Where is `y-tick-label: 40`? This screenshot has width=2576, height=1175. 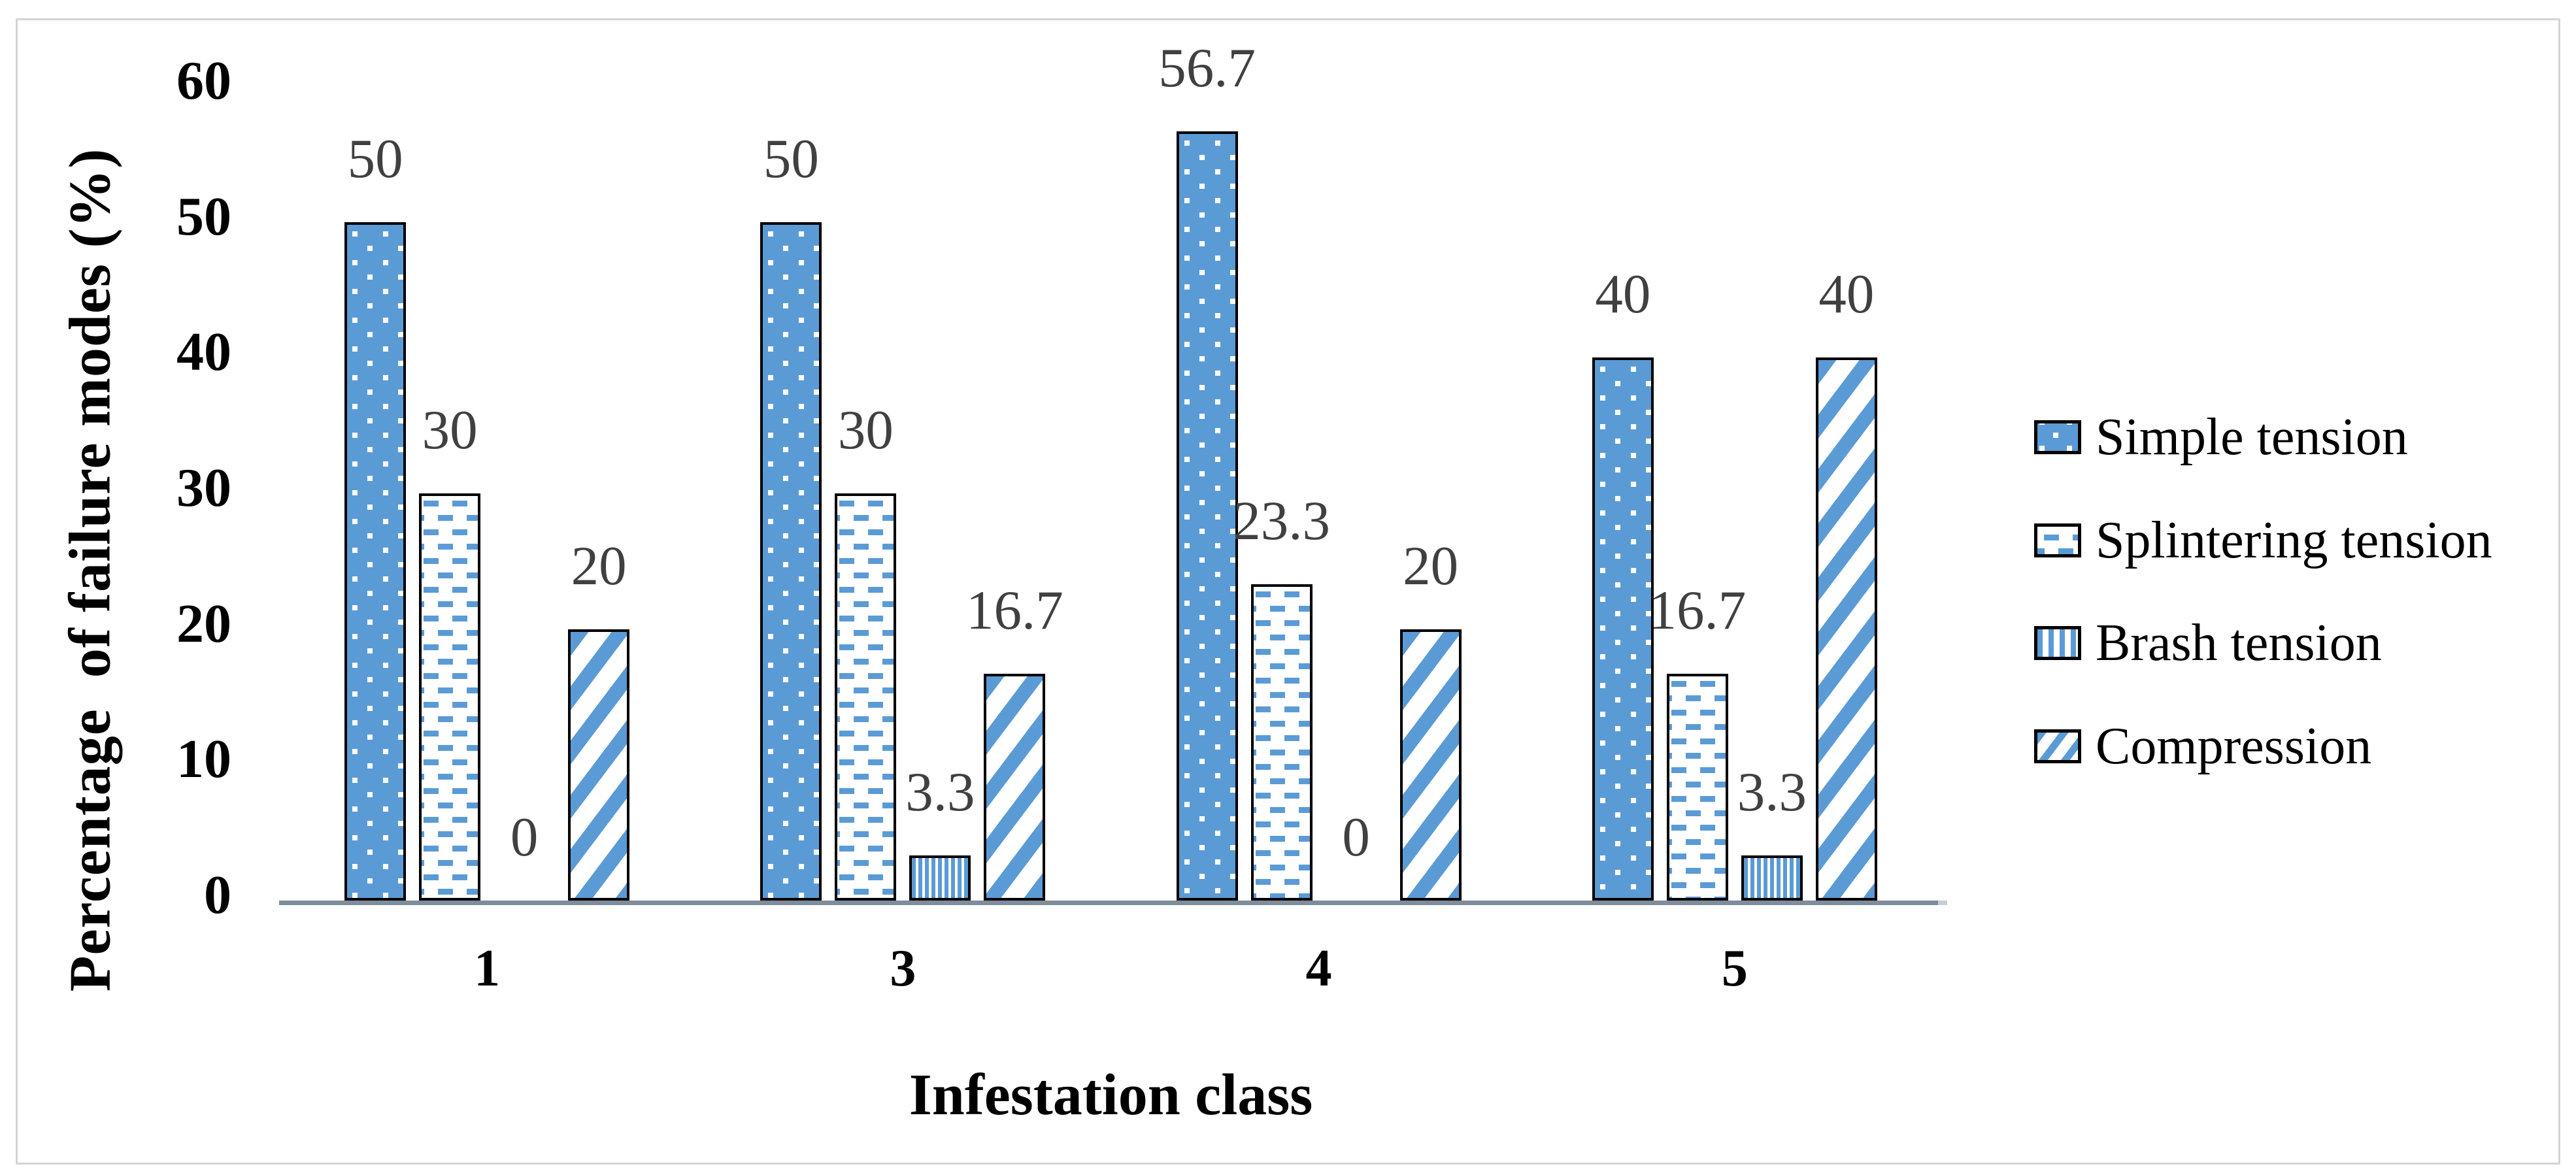
y-tick-label: 40 is located at coordinates (204, 352).